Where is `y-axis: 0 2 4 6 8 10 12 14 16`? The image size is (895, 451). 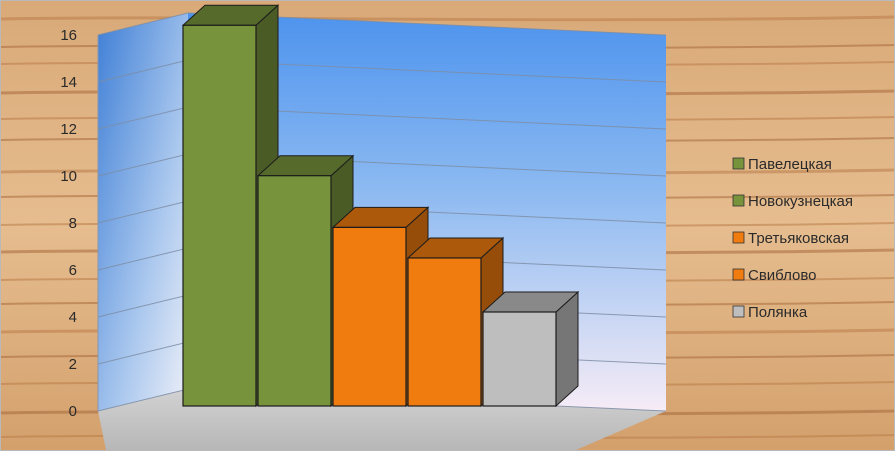
y-axis: 0 2 4 6 8 10 12 14 16 is located at coordinates (79, 223).